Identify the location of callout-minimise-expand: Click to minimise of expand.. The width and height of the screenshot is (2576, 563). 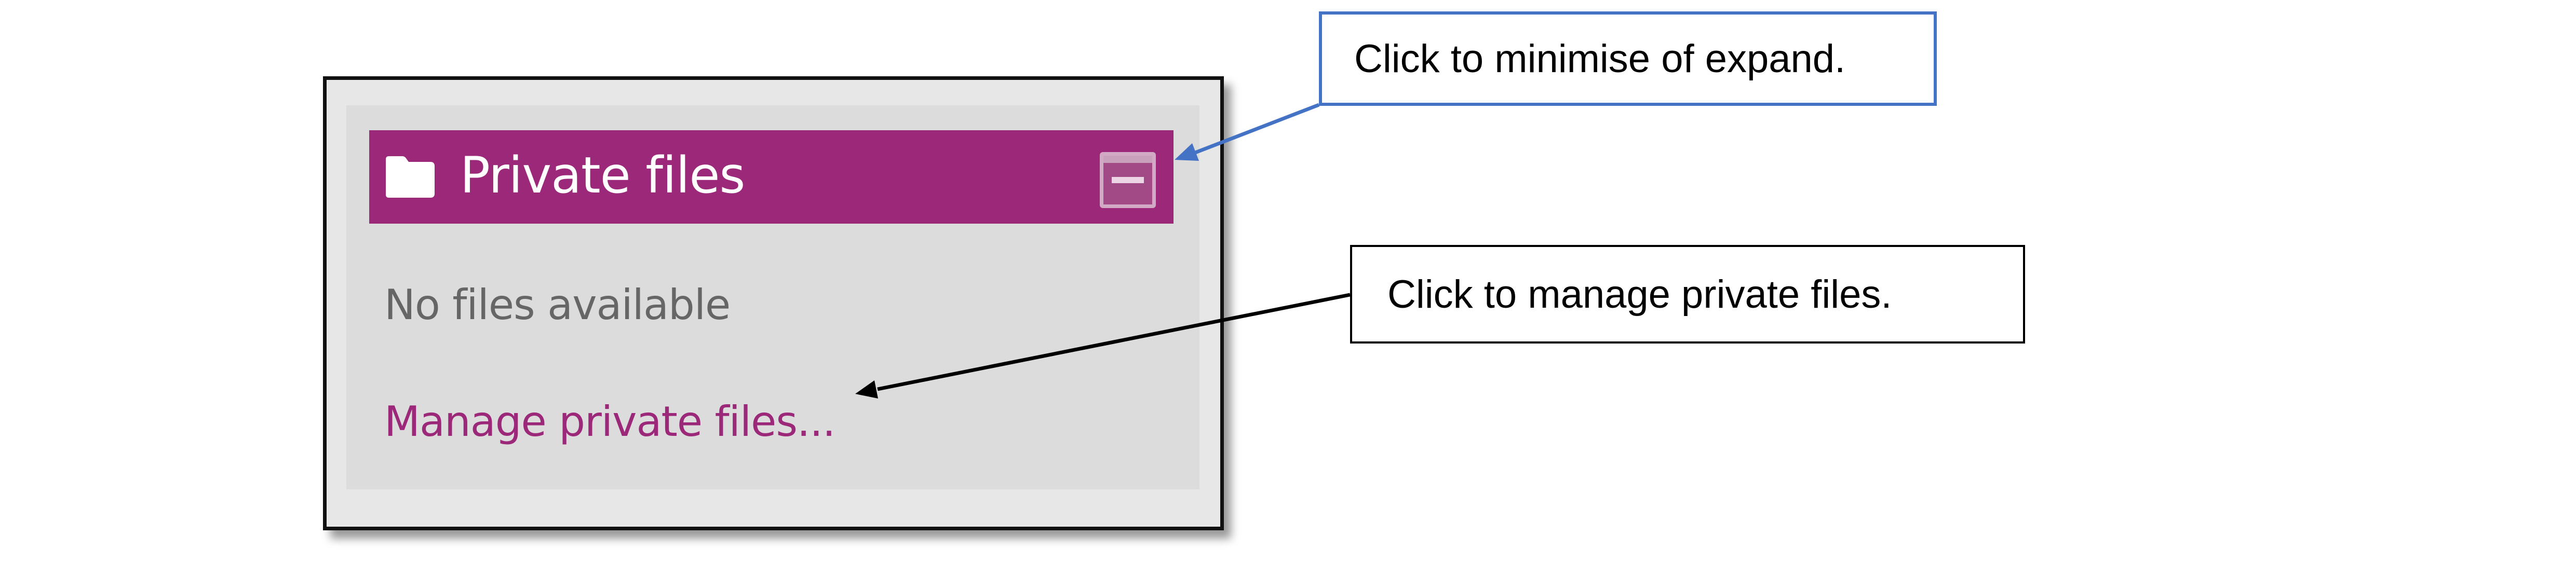
(1628, 58).